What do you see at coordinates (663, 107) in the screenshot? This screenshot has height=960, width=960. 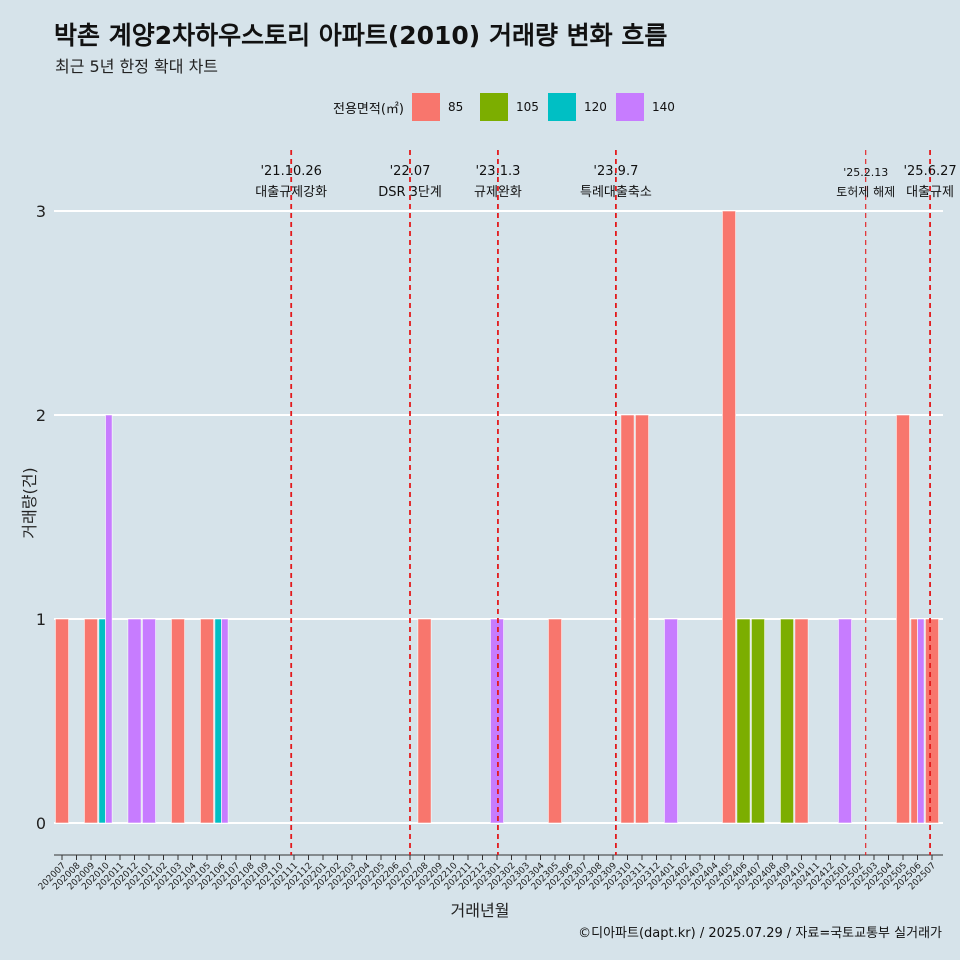 I see `legend-label-140: 140` at bounding box center [663, 107].